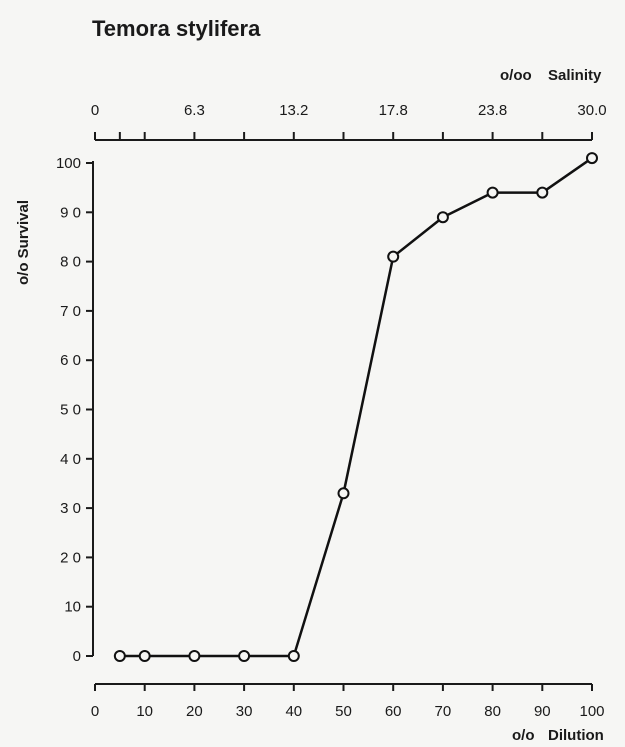 This screenshot has height=747, width=625. Describe the element at coordinates (523, 735) in the screenshot. I see `x-axis-label-prefix: o/o` at that location.